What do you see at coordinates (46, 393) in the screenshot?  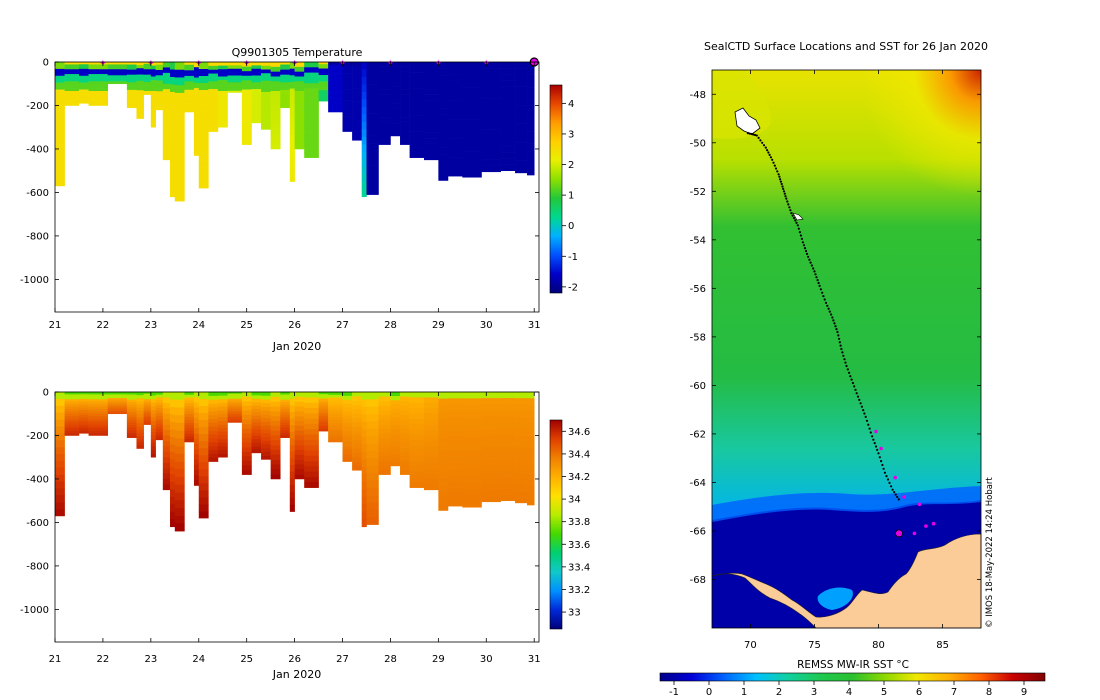 I see `y-tick-label: 0` at bounding box center [46, 393].